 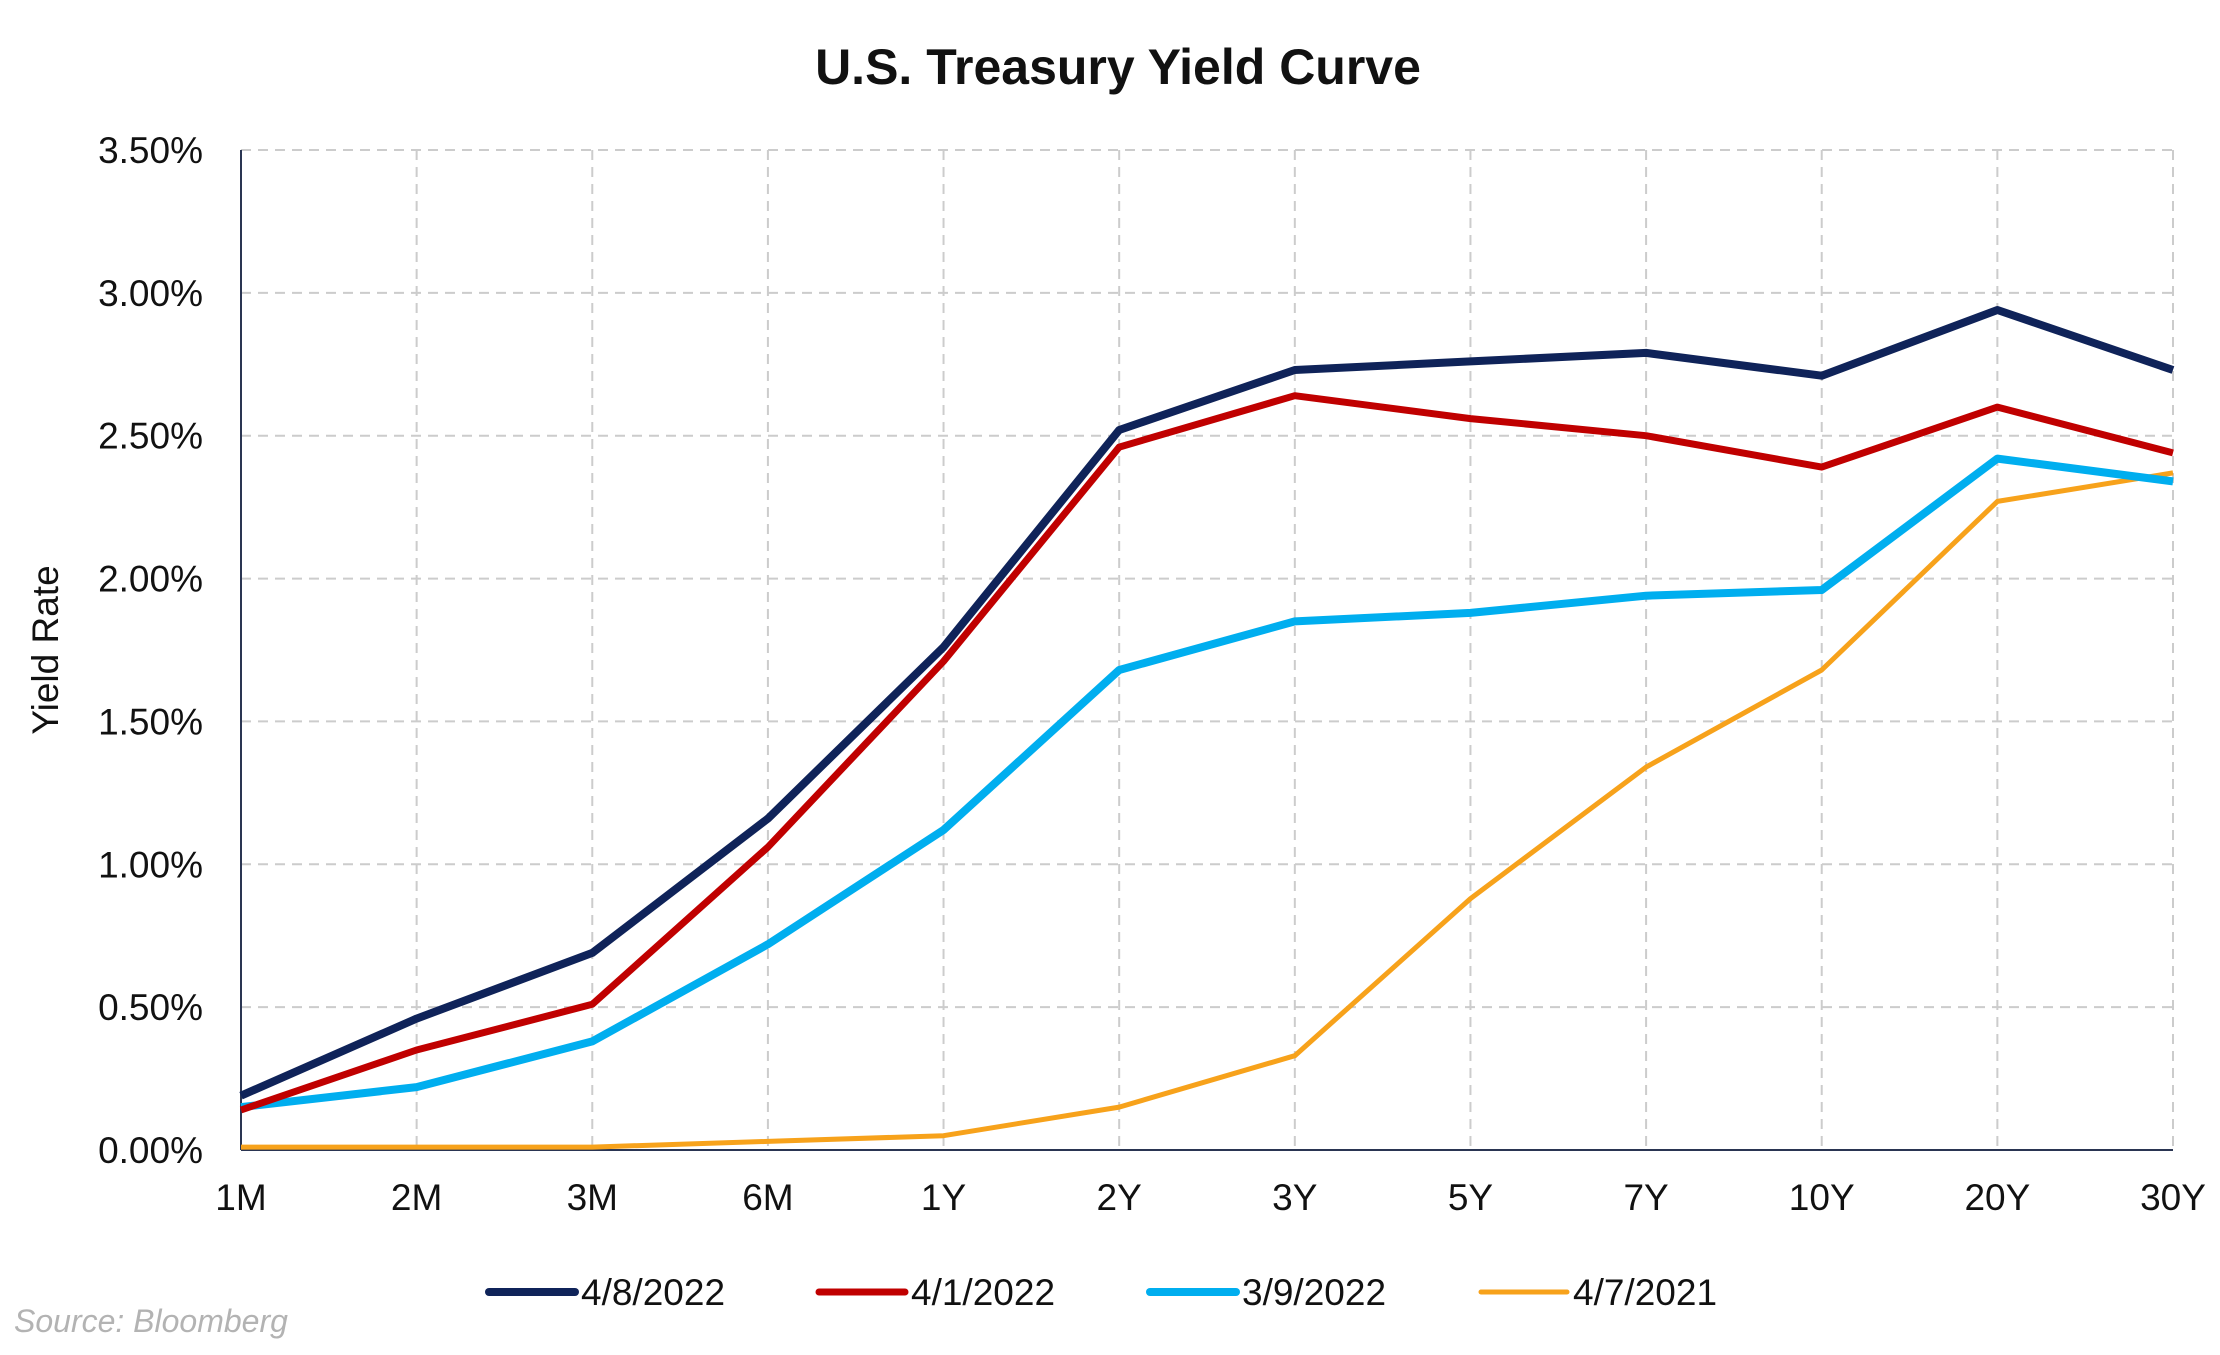 I want to click on x-tick-label: 20Y, so click(x=1997, y=1197).